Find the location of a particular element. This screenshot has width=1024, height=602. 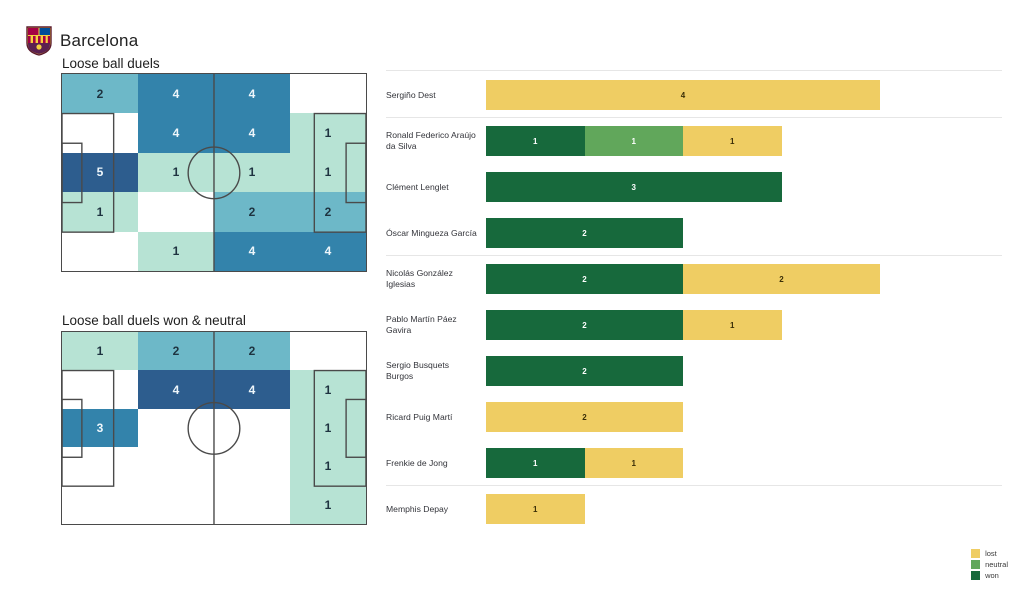

pitch-zone-cell: 5 is located at coordinates (100, 172).